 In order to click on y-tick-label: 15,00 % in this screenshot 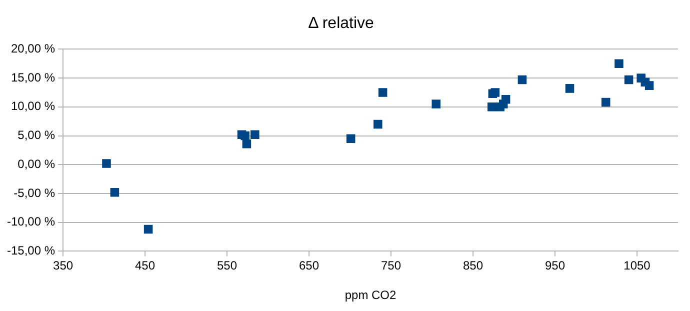, I will do `click(33, 77)`.